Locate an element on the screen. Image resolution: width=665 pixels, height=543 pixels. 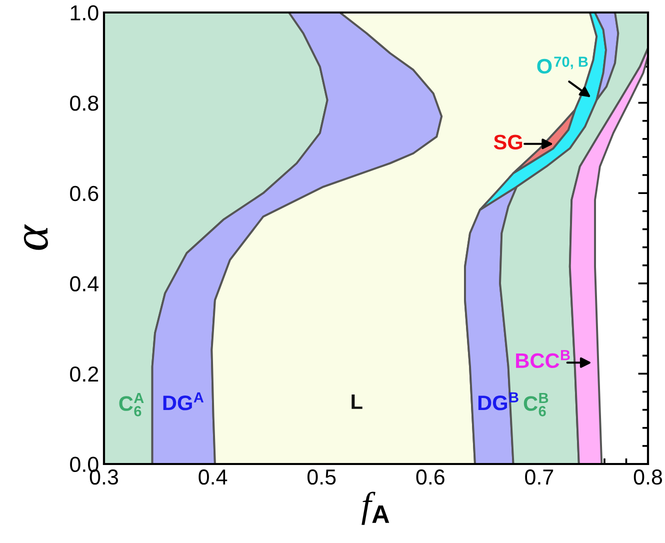
x-tick-label: 0.7 is located at coordinates (539, 477).